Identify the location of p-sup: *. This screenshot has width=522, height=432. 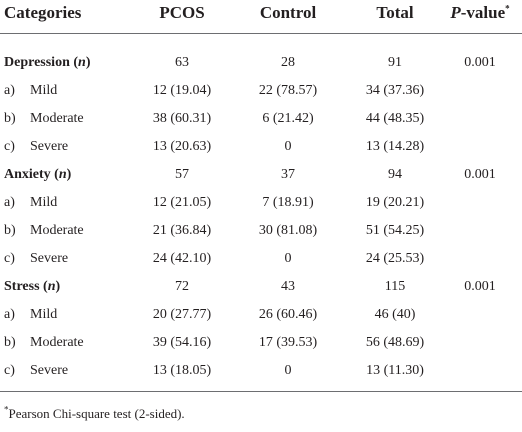
(507, 8).